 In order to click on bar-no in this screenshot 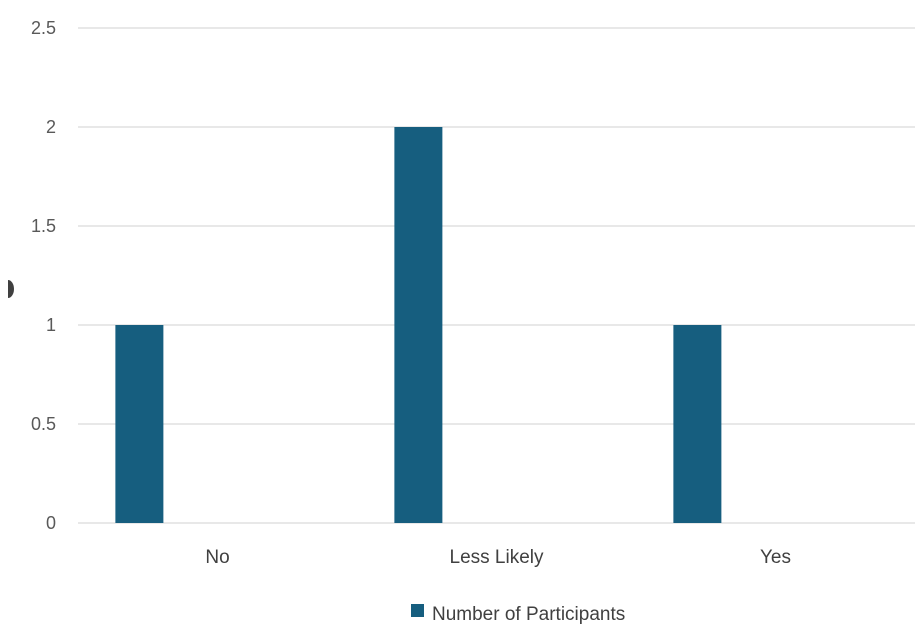, I will do `click(139, 424)`.